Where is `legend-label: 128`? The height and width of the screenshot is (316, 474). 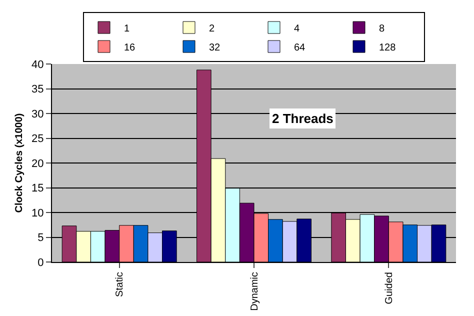 legend-label: 128 is located at coordinates (387, 48).